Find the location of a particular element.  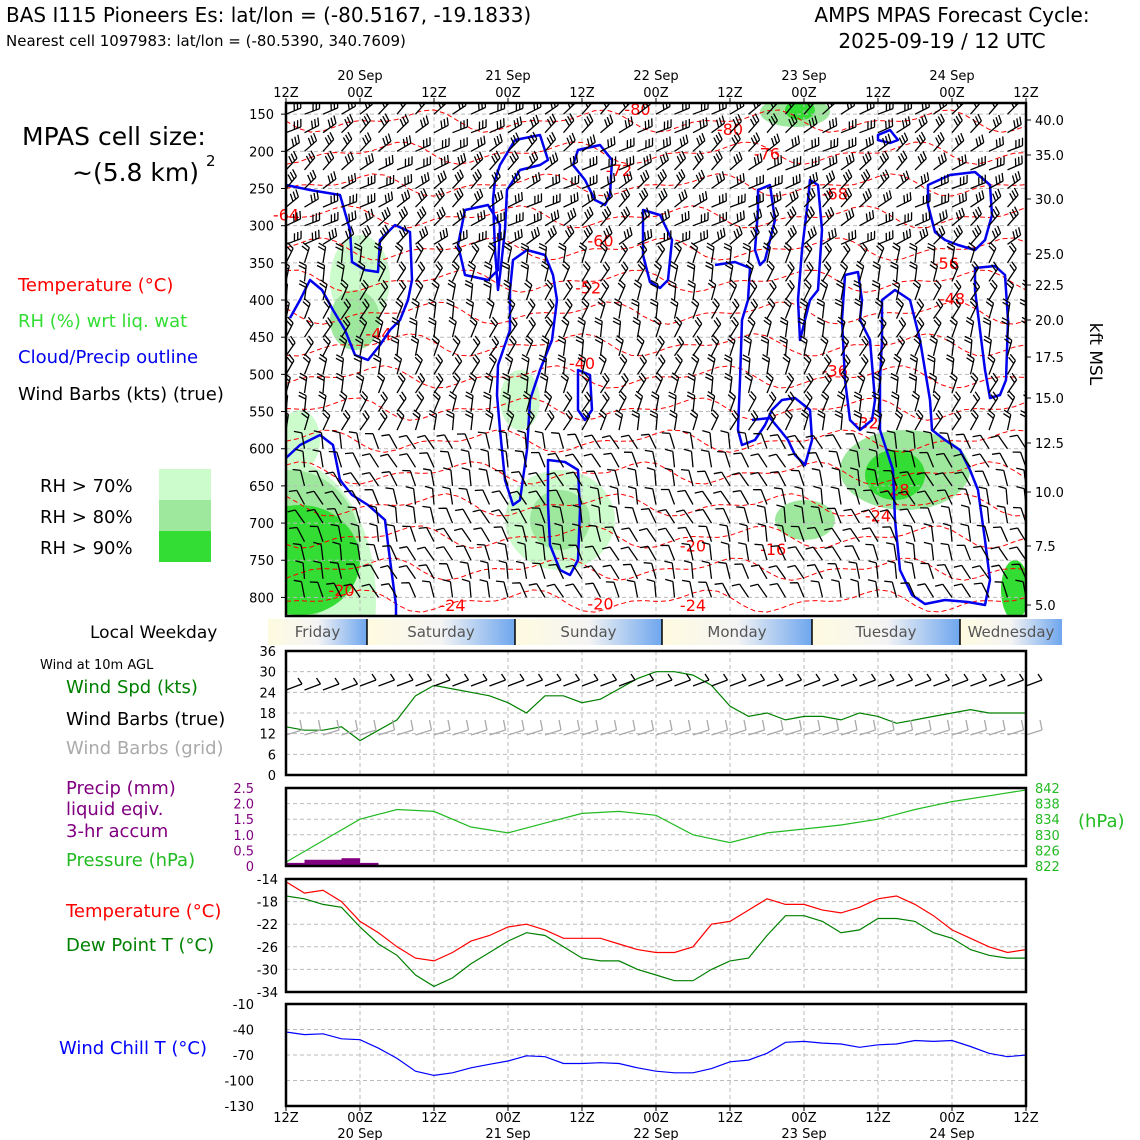

temperature-contour-label: -60 is located at coordinates (600, 241).